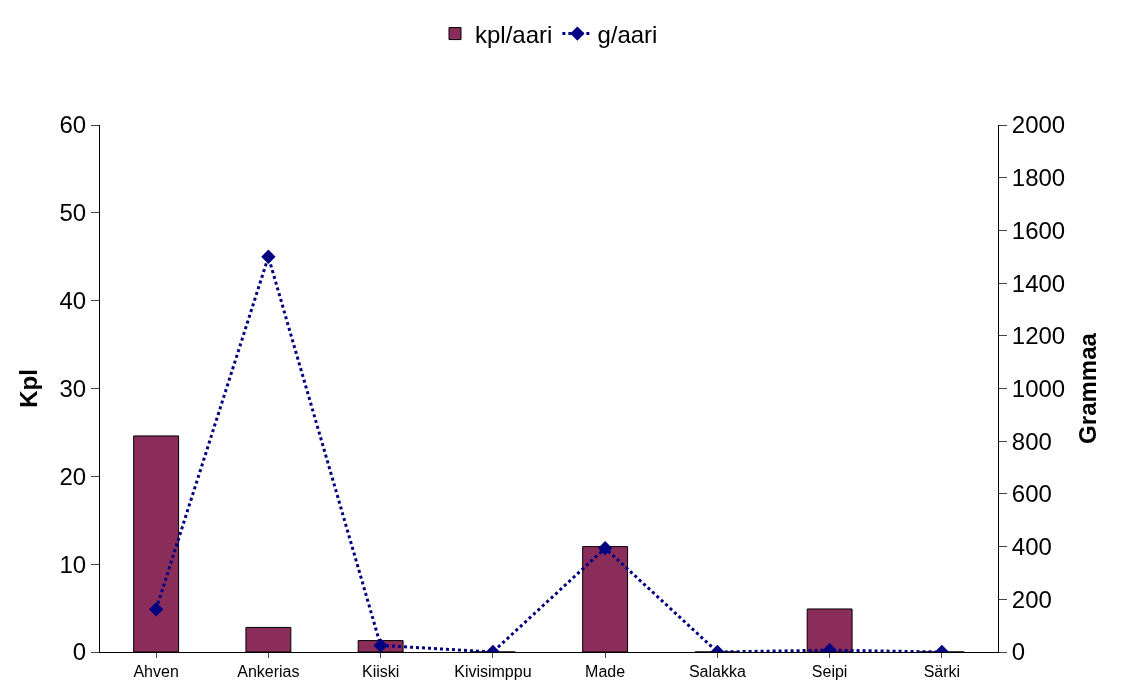 The width and height of the screenshot is (1128, 698). What do you see at coordinates (156, 672) in the screenshot?
I see `x-tick-label: Ahven` at bounding box center [156, 672].